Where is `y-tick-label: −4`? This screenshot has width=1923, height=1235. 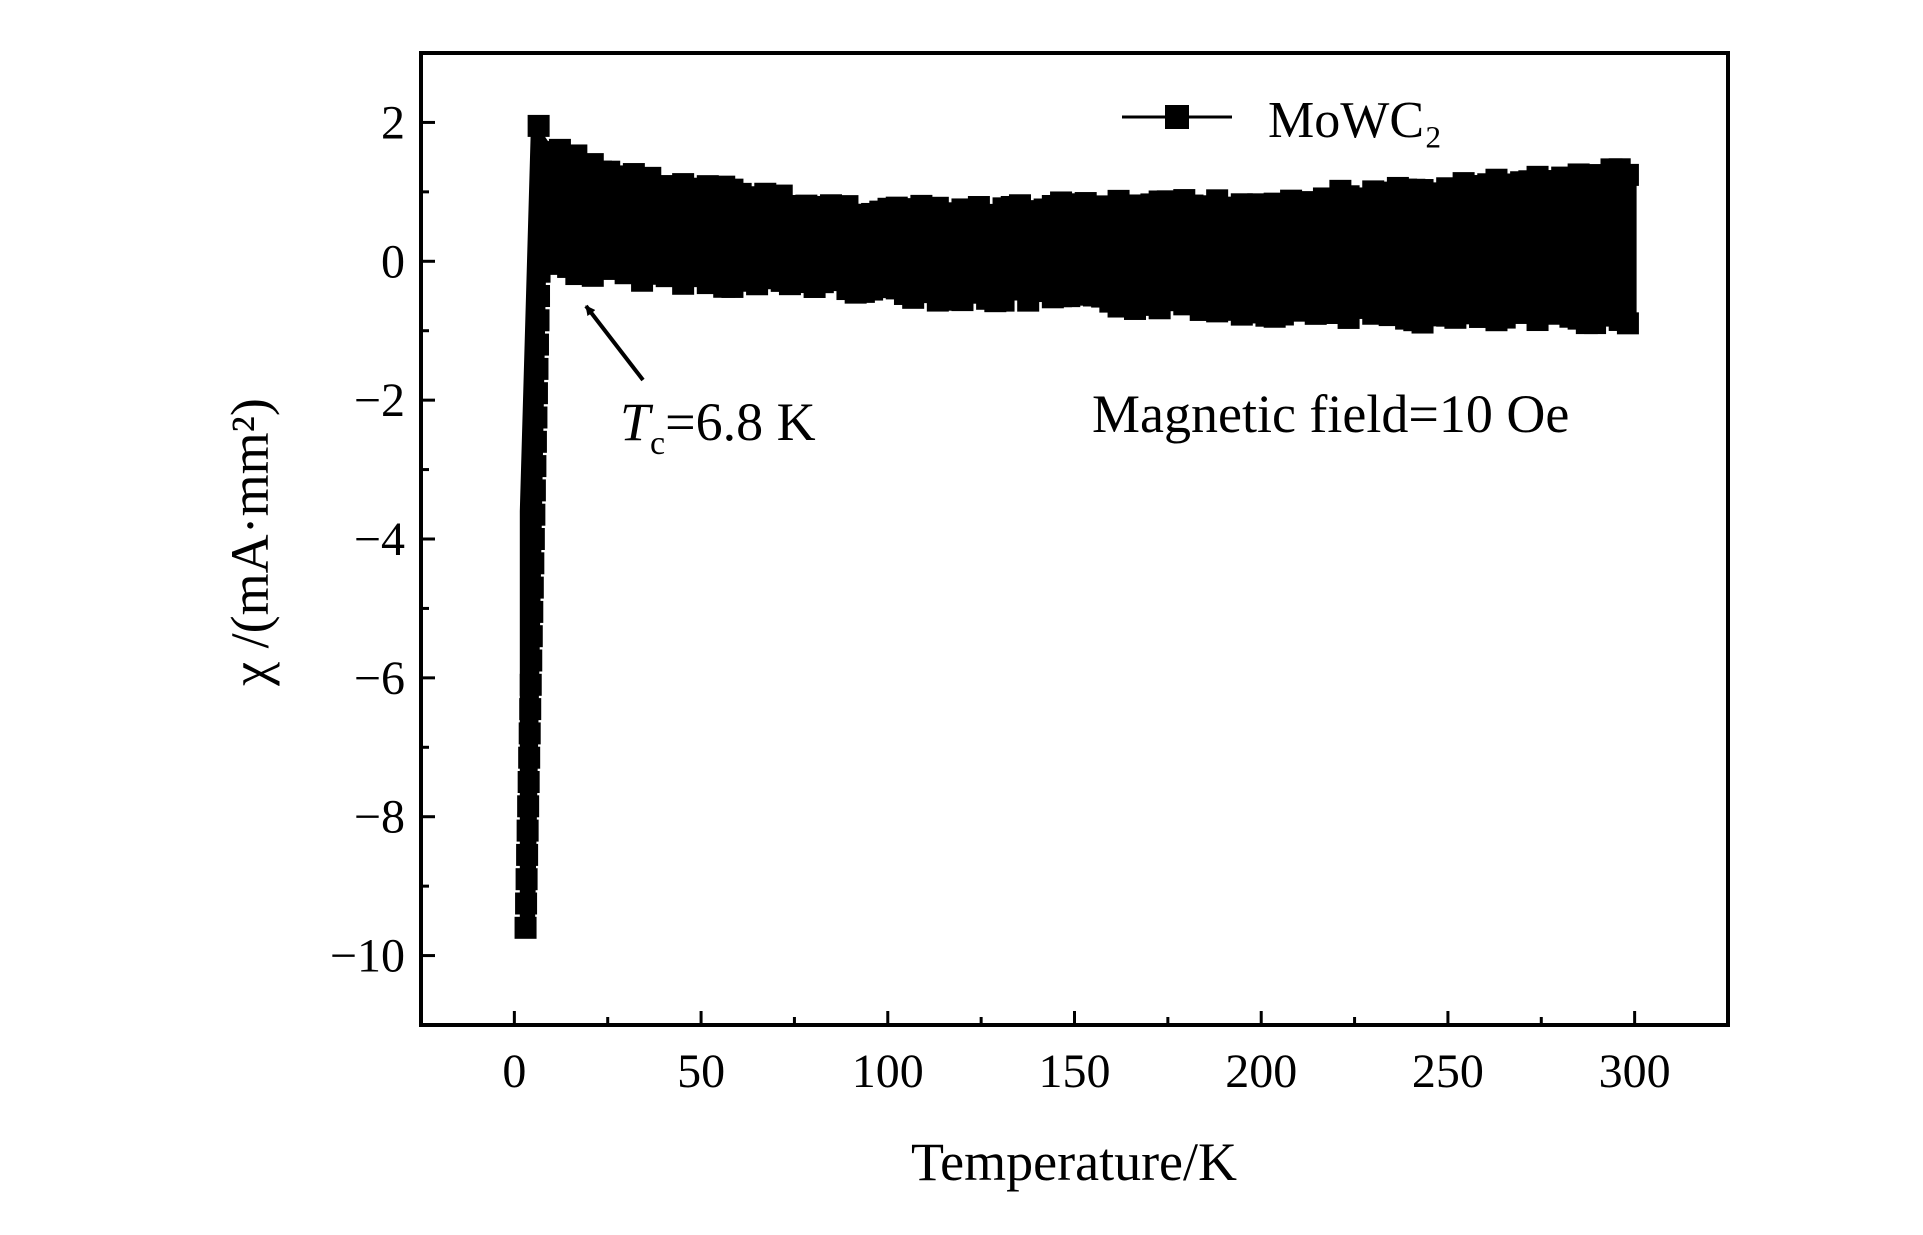 y-tick-label: −4 is located at coordinates (379, 539).